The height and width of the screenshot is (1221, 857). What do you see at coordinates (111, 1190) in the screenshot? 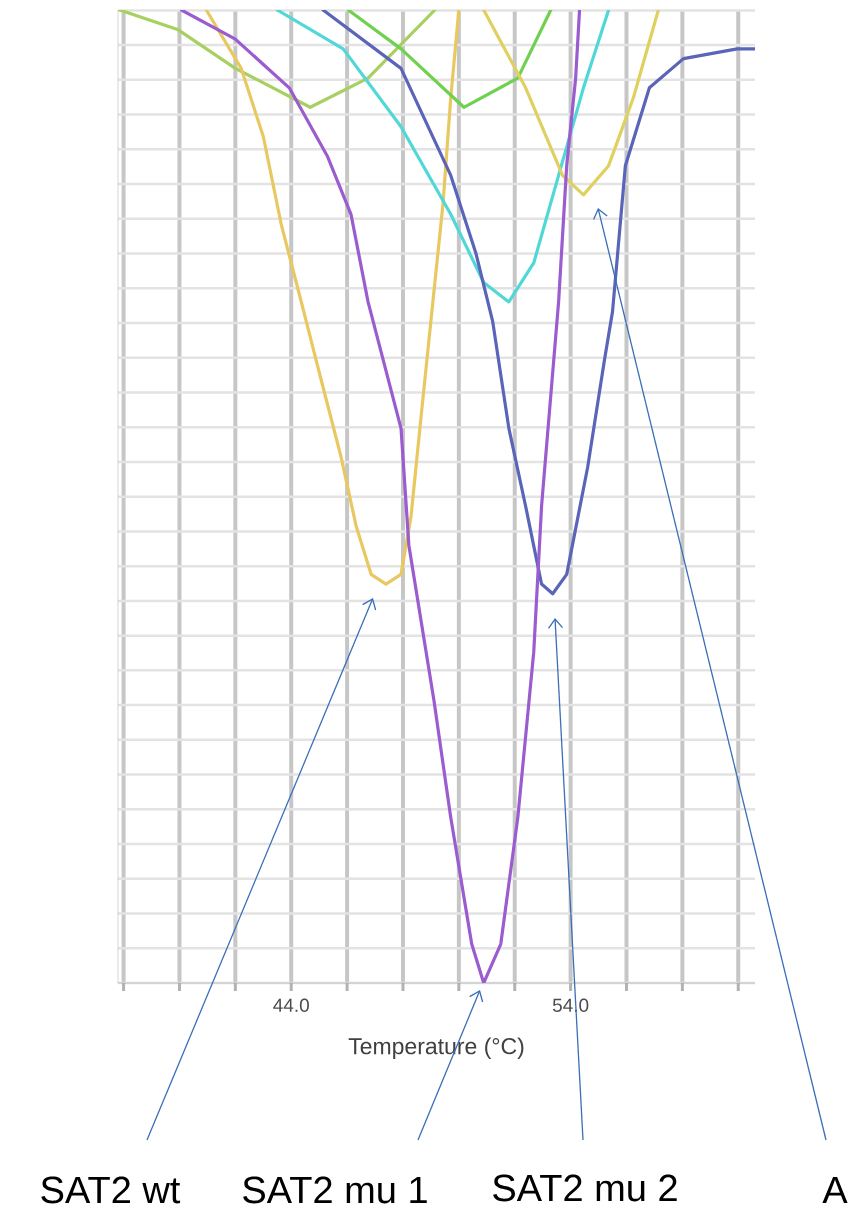
I see `text: SAT2 wt` at bounding box center [111, 1190].